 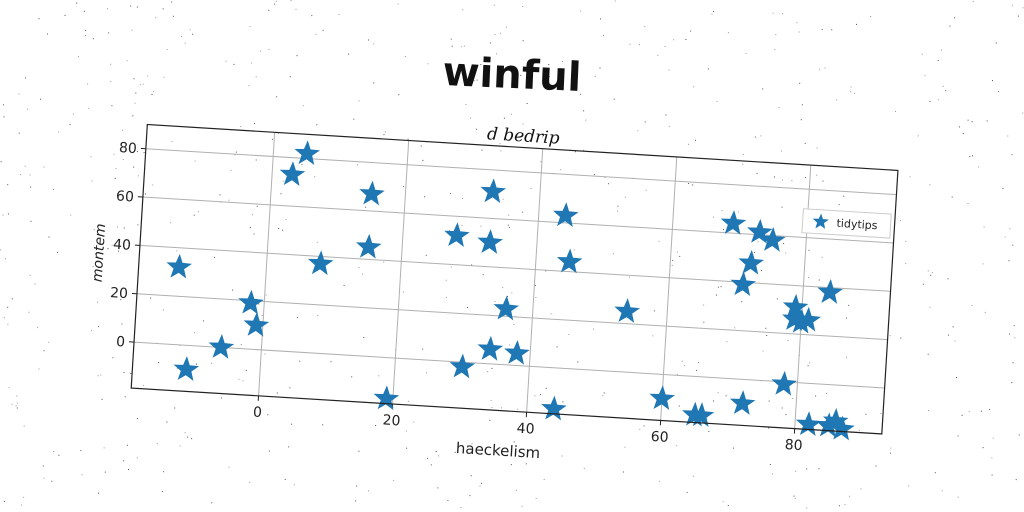 I want to click on legend: tidytips, so click(x=846, y=223).